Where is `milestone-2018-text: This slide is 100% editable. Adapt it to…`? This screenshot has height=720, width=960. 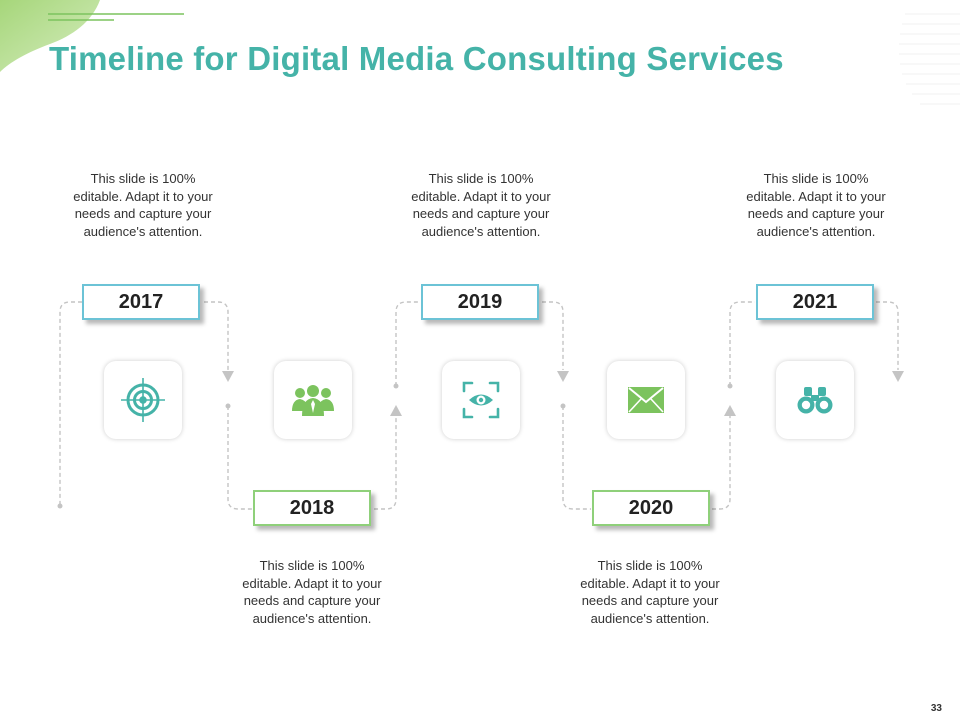
milestone-2018-text: This slide is 100% editable. Adapt it to… is located at coordinates (312, 592).